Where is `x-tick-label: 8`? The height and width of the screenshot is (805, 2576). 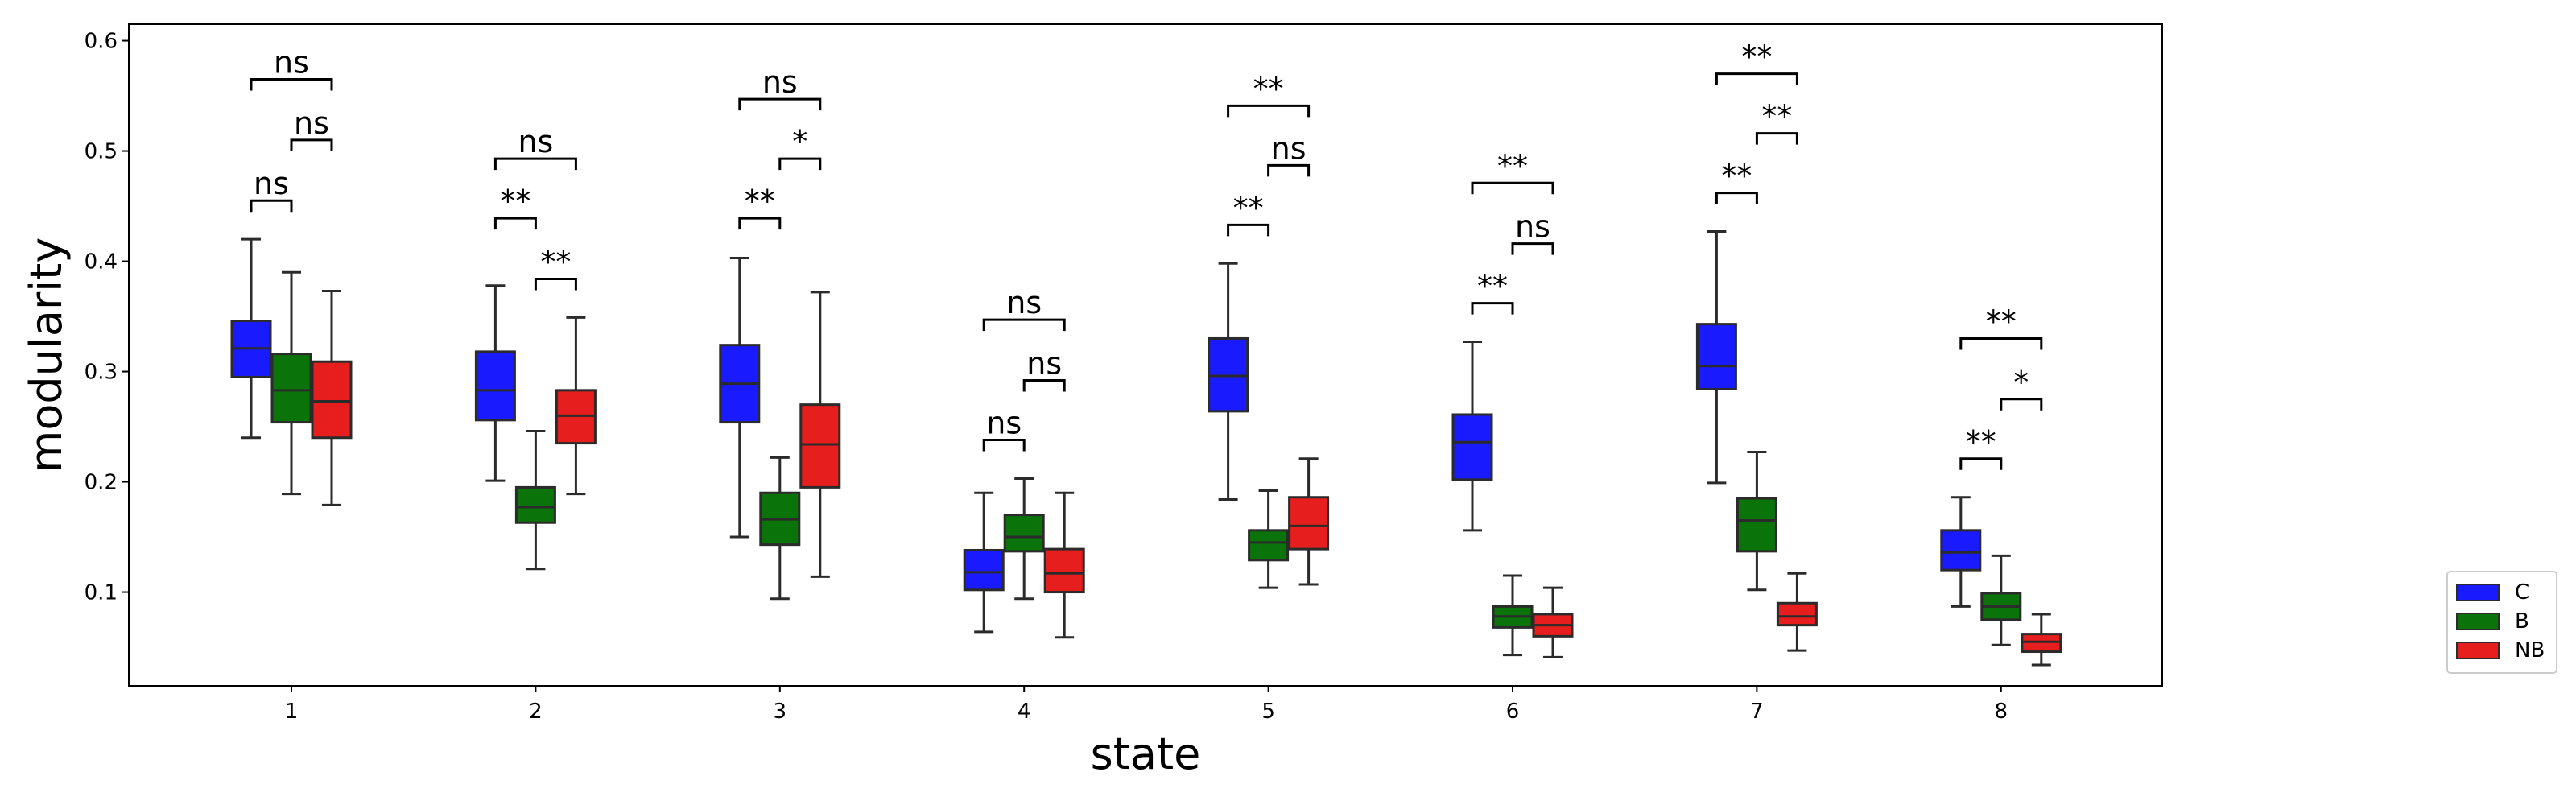 x-tick-label: 8 is located at coordinates (2001, 712).